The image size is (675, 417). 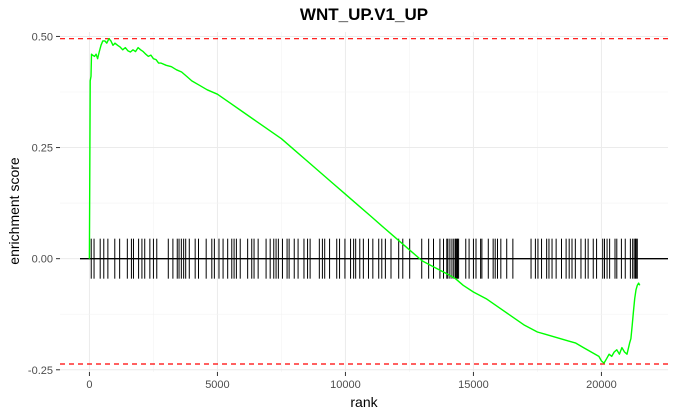 I want to click on y-axis-label: enrichment score, so click(x=14, y=211).